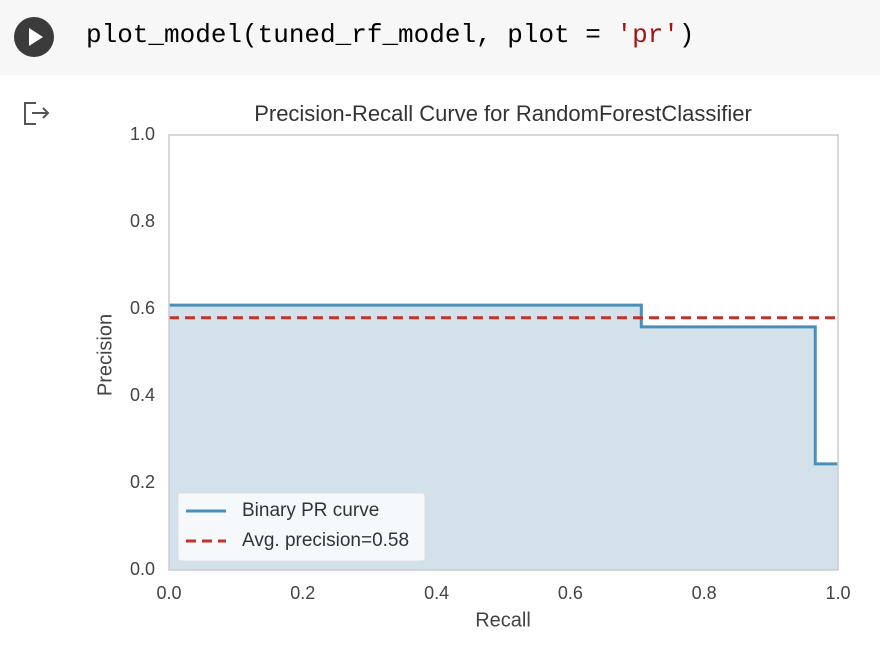  What do you see at coordinates (302, 593) in the screenshot?
I see `x-tick-label: 0.2` at bounding box center [302, 593].